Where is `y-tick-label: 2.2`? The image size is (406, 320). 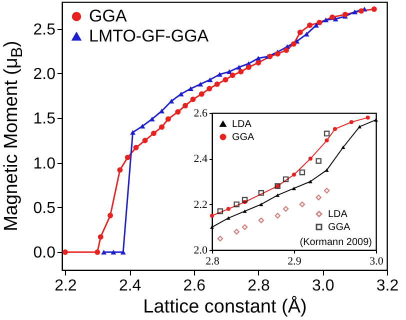
y-tick-label: 2.2 is located at coordinates (201, 204).